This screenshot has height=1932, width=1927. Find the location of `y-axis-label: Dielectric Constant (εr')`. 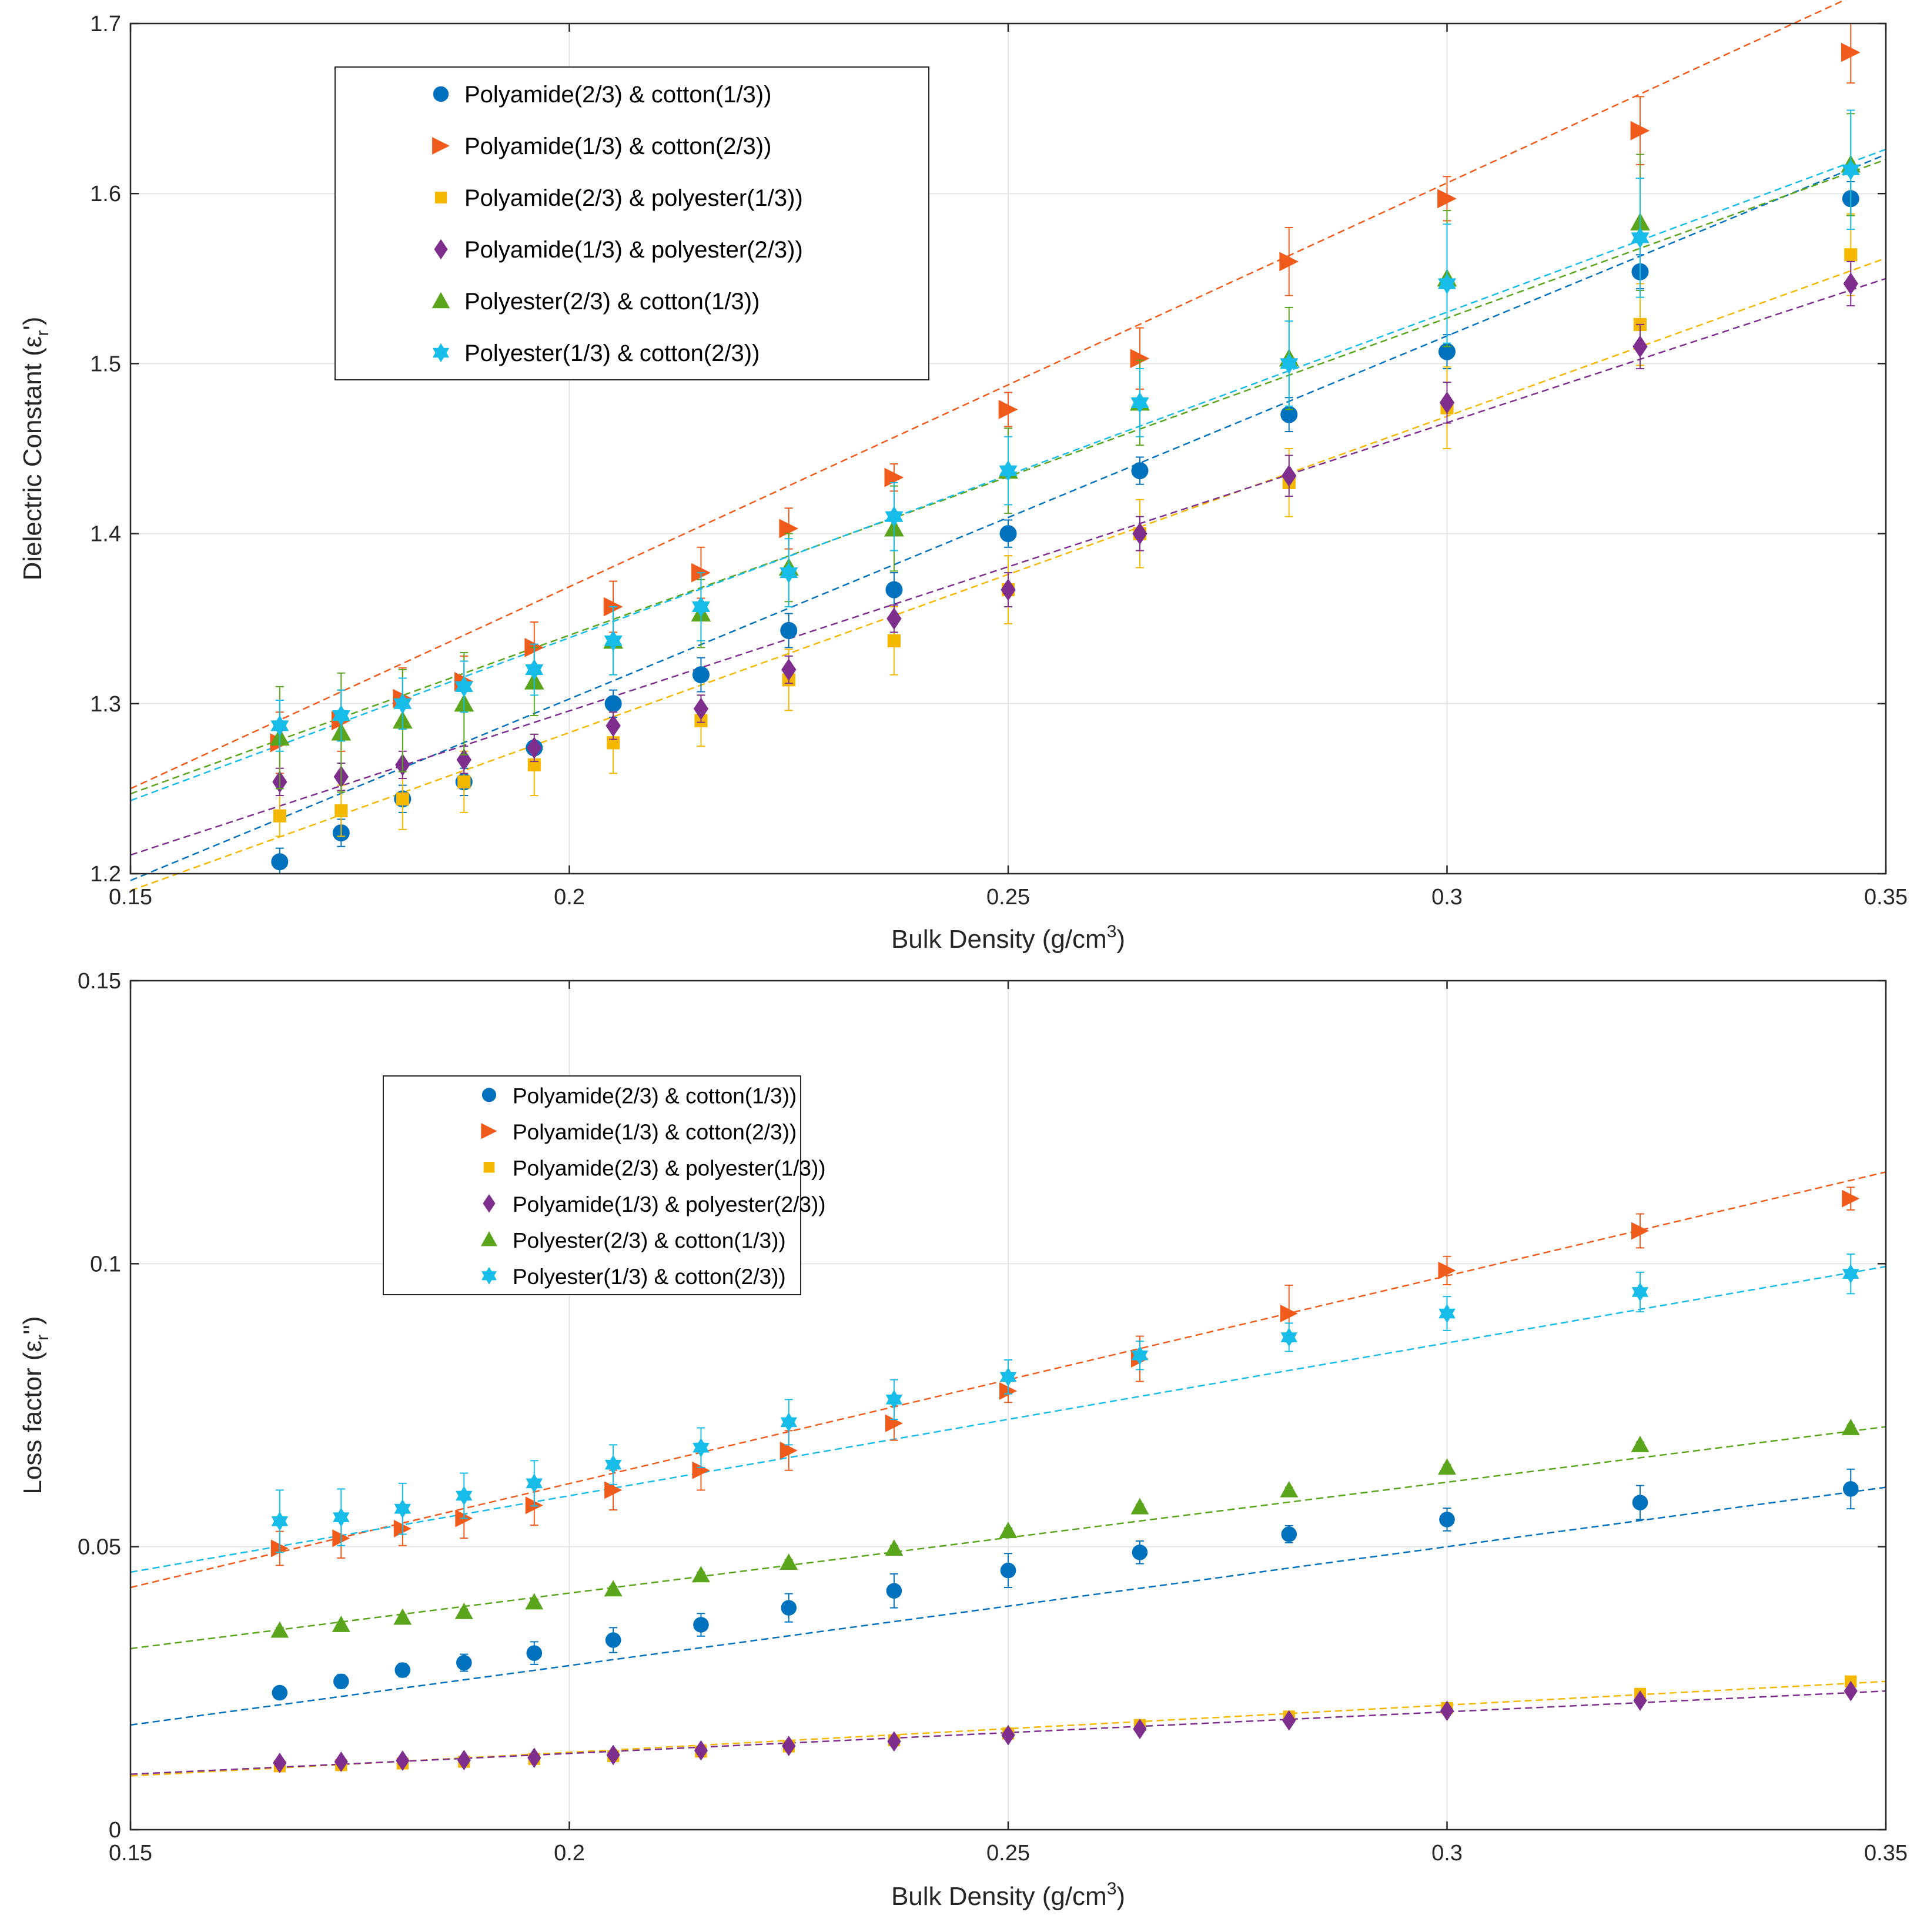

y-axis-label: Dielectric Constant (εr') is located at coordinates (35, 449).